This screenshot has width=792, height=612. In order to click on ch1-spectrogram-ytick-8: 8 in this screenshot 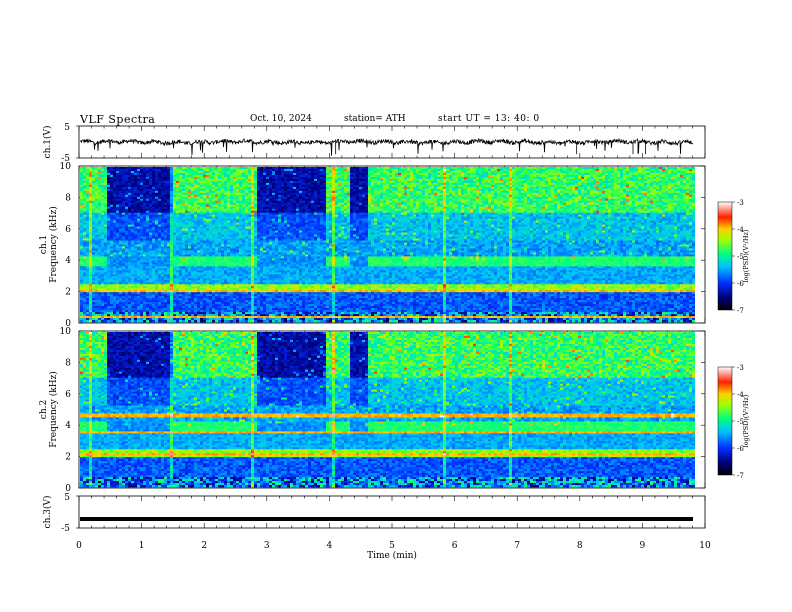, I will do `click(68, 198)`.